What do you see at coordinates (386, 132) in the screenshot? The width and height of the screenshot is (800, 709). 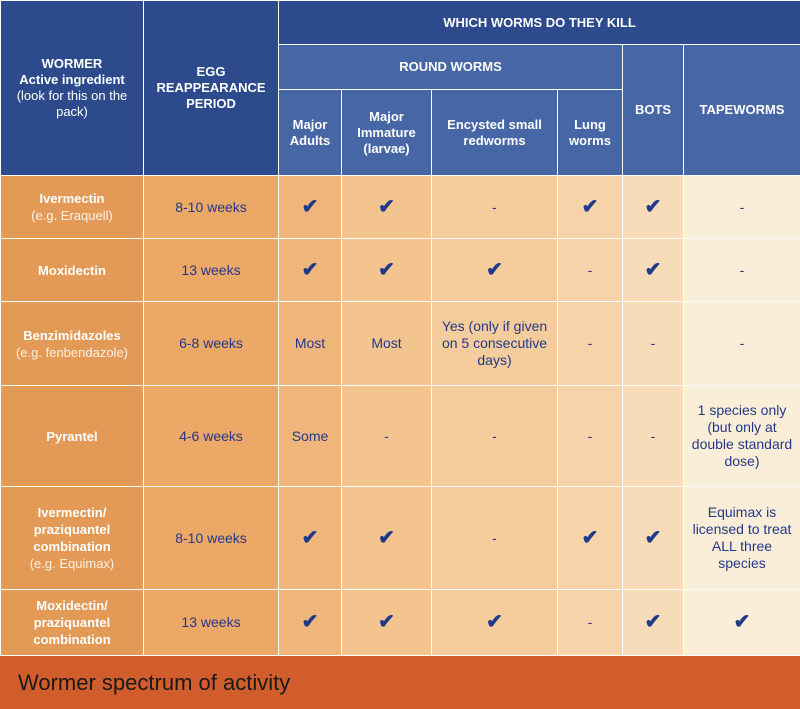 I see `header-major-immature: Major Immature (larvae)` at bounding box center [386, 132].